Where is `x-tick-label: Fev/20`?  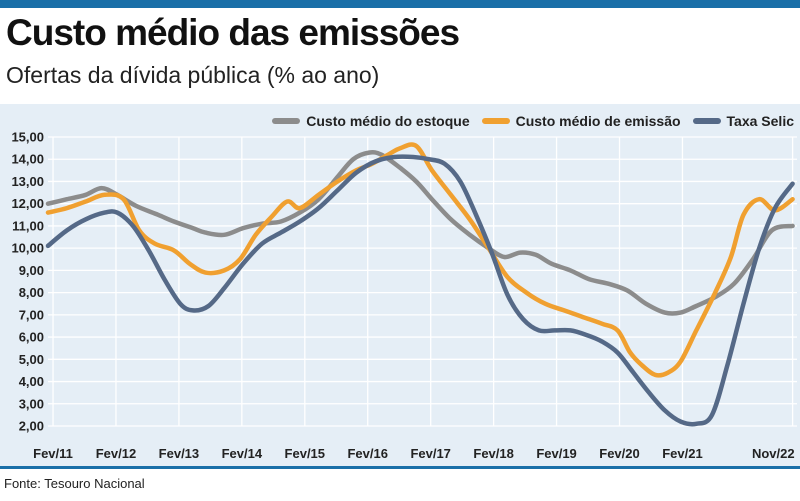
x-tick-label: Fev/20 is located at coordinates (619, 453).